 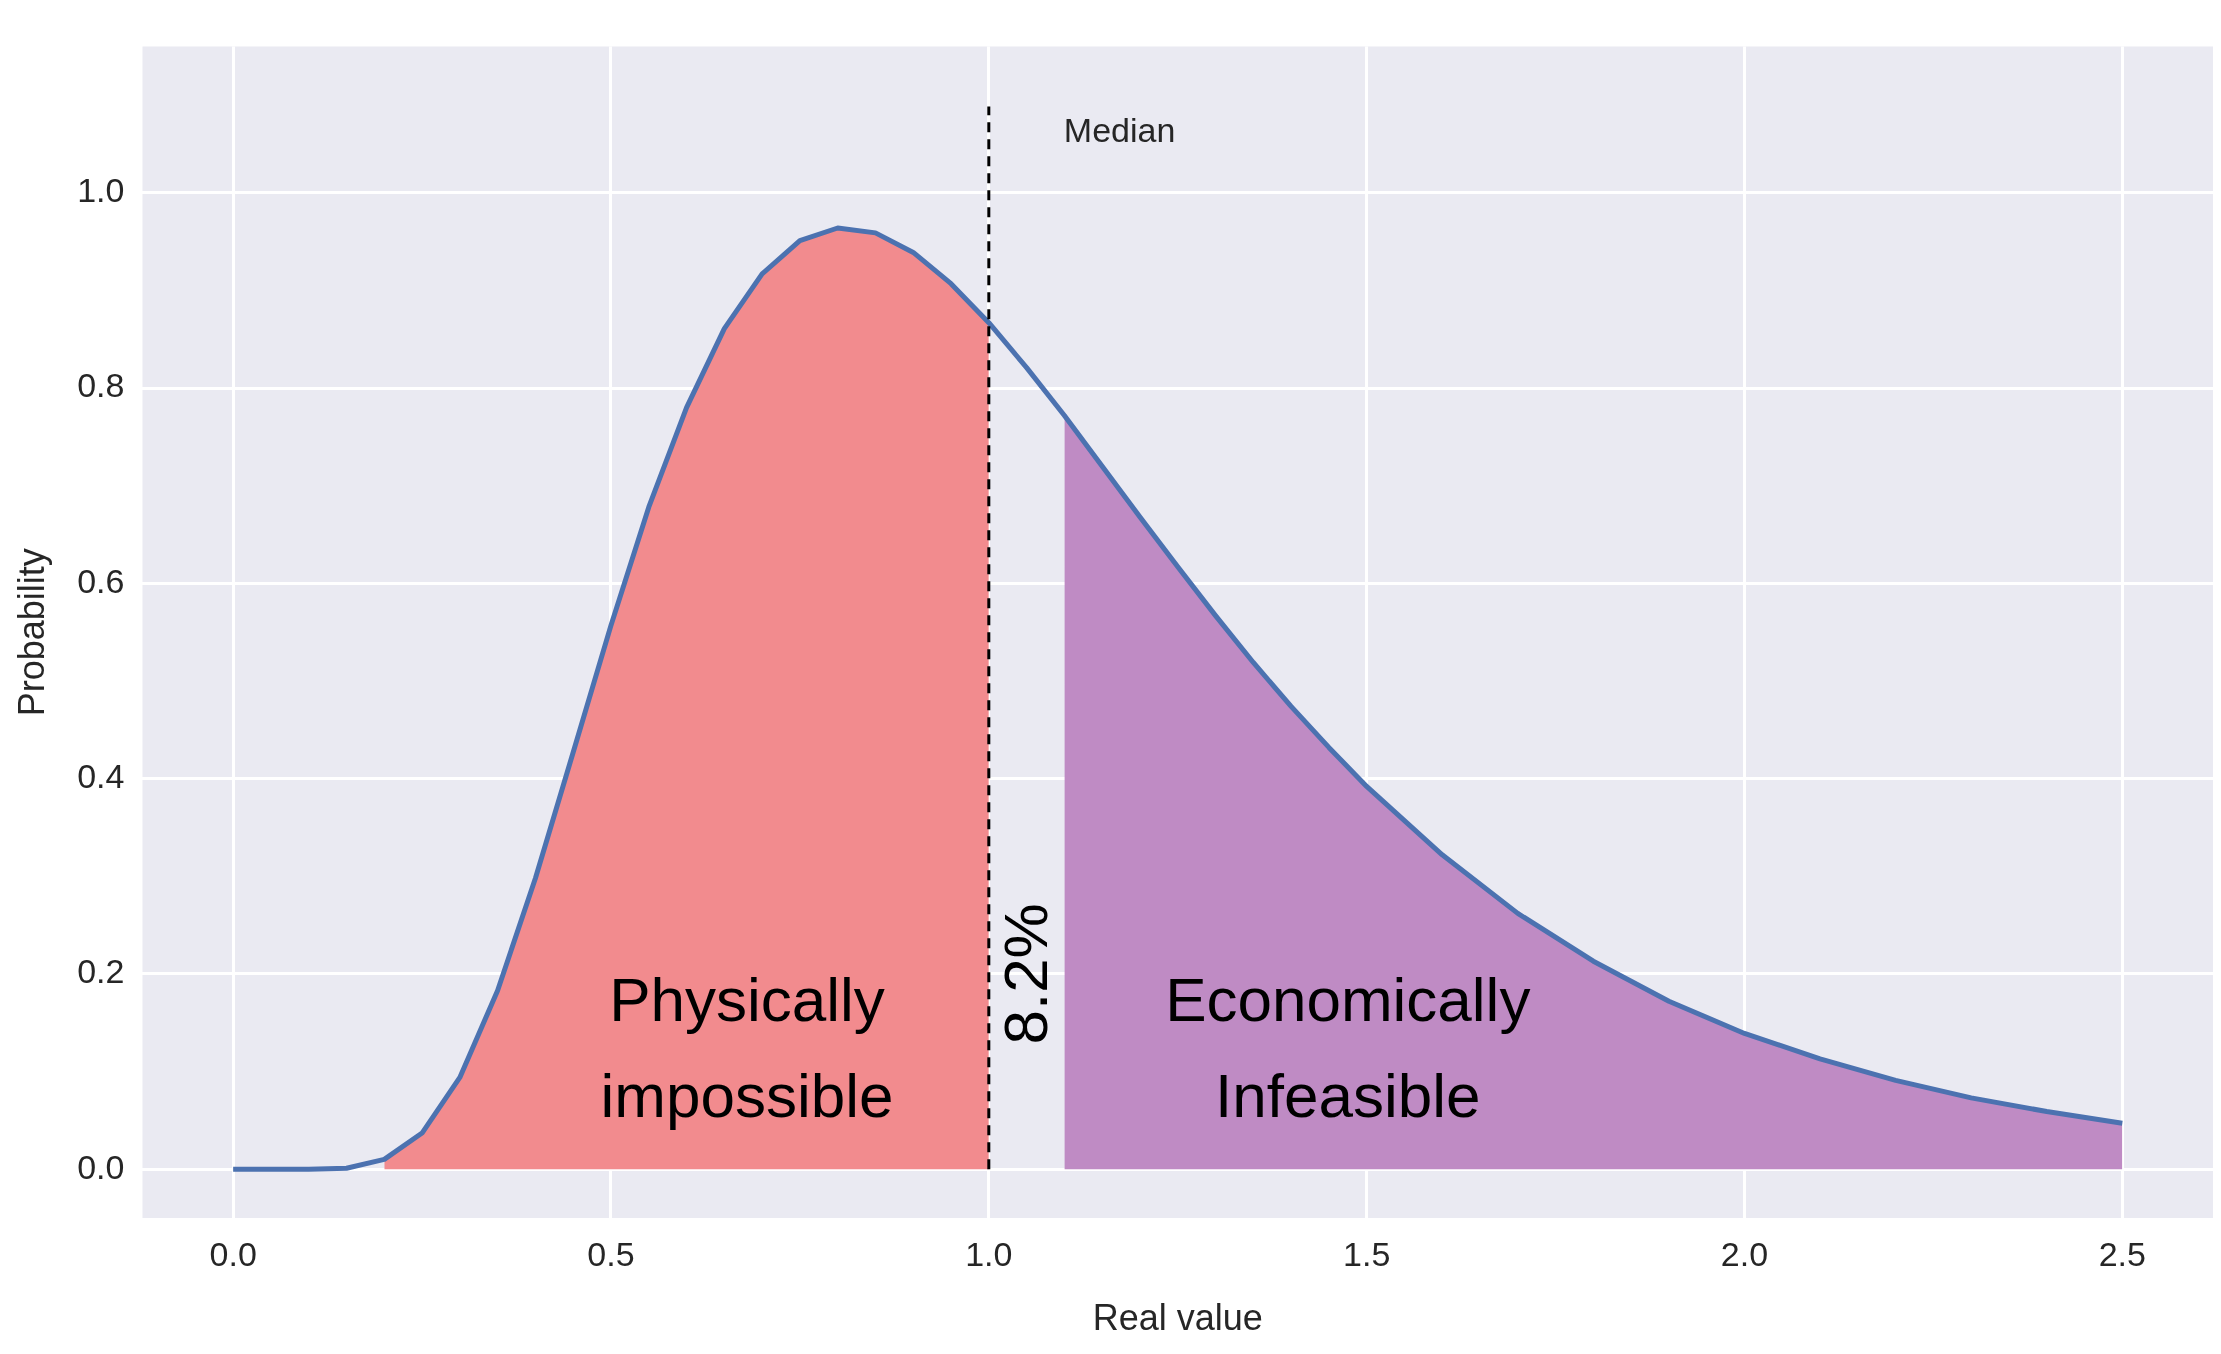 I want to click on x-axis-title: Real value, so click(x=1177, y=1318).